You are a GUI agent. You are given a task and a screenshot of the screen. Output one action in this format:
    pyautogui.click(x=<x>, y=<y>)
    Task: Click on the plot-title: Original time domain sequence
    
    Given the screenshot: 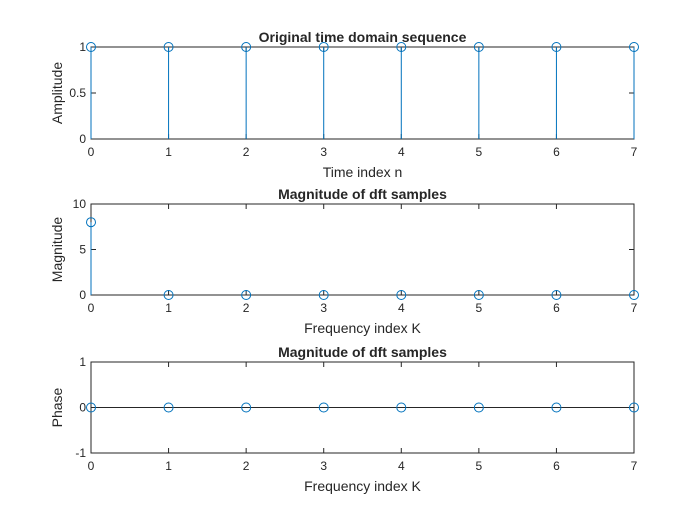 What is the action you would take?
    pyautogui.click(x=363, y=37)
    